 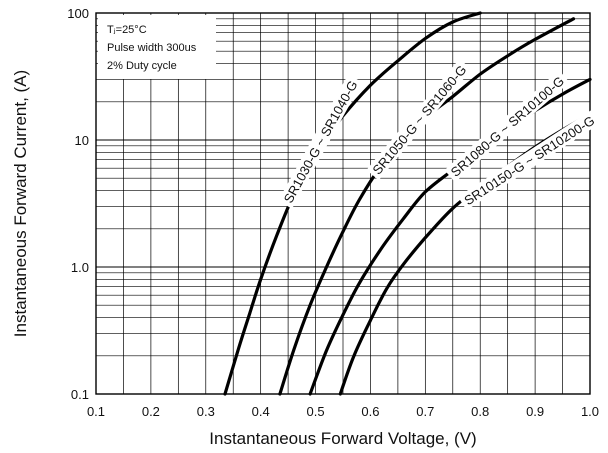 I want to click on x-tick-label: 0.2, so click(x=151, y=411).